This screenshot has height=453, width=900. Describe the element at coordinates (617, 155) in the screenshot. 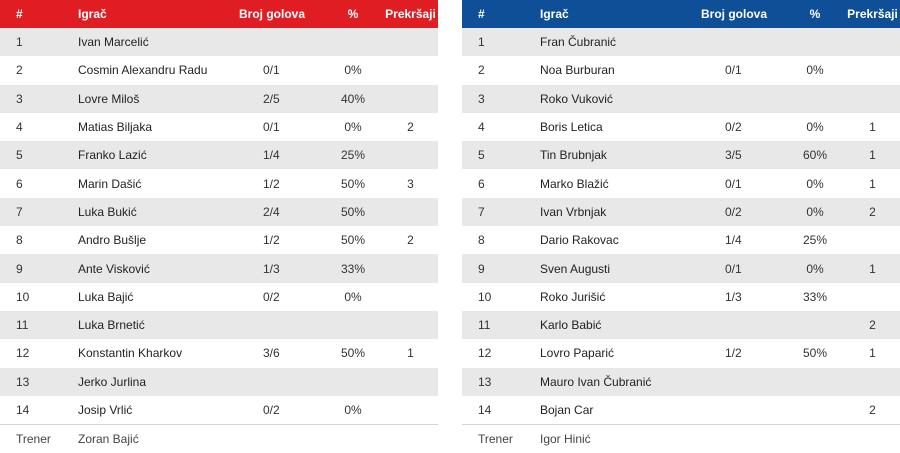

I see `player-name-cell: Tin Brubnjak` at that location.